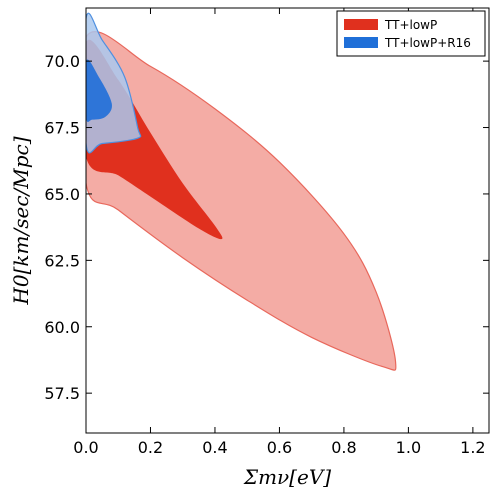 Image resolution: width=498 pixels, height=498 pixels. What do you see at coordinates (279, 447) in the screenshot?
I see `x-tick-label: 0.6` at bounding box center [279, 447].